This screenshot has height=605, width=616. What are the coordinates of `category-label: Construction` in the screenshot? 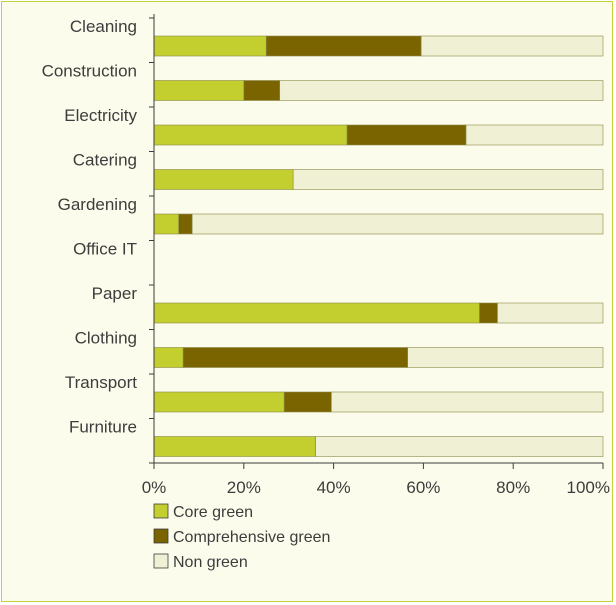 It's located at (89, 71).